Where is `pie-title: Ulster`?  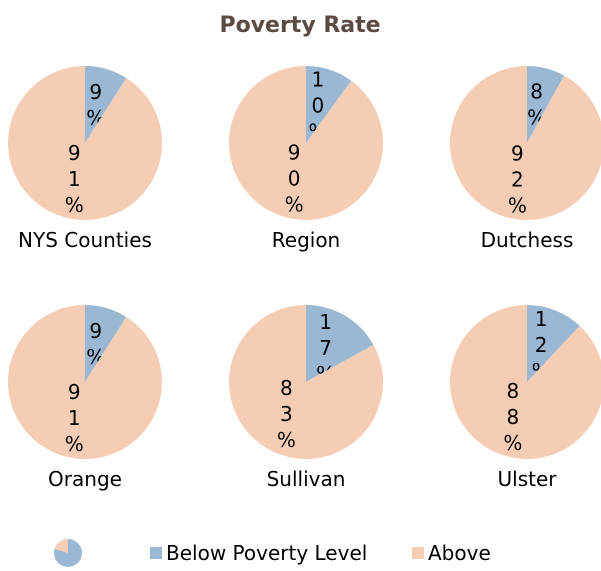 pie-title: Ulster is located at coordinates (528, 479).